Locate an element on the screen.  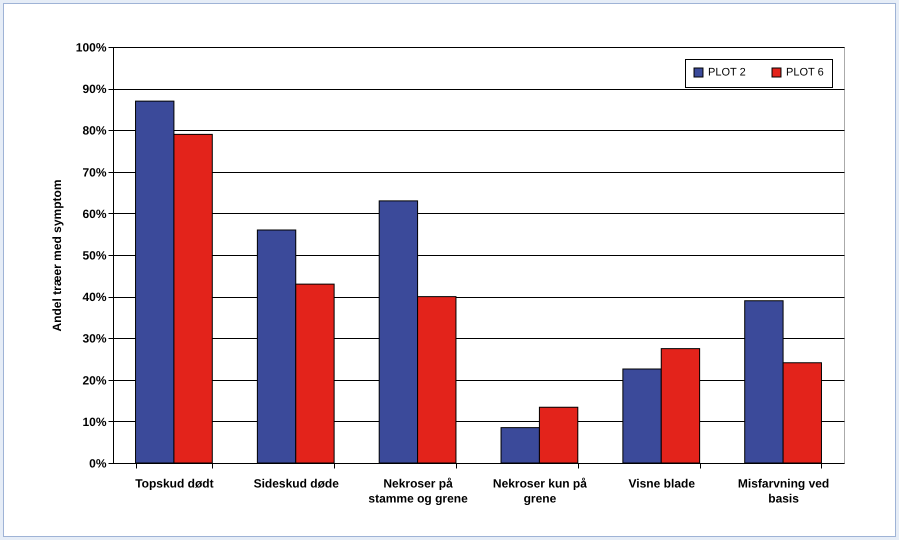
x-tick-label: Misfarvning ved basis is located at coordinates (784, 491).